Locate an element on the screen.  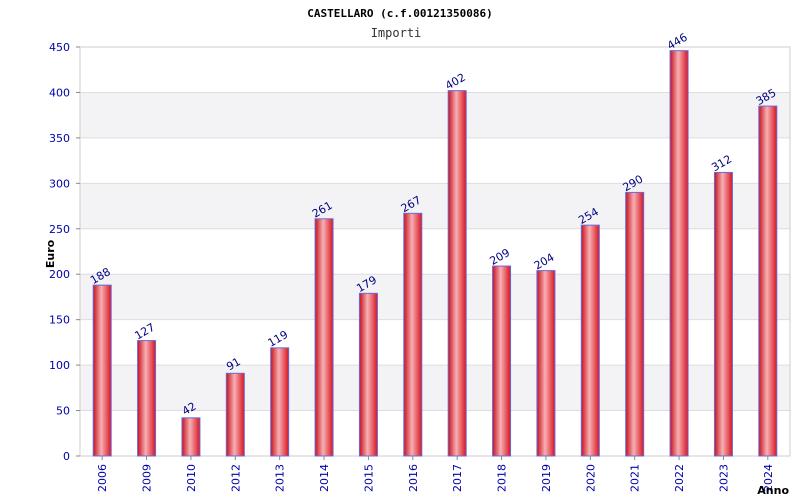
x-tick-label-2024: 2024 is located at coordinates (768, 478).